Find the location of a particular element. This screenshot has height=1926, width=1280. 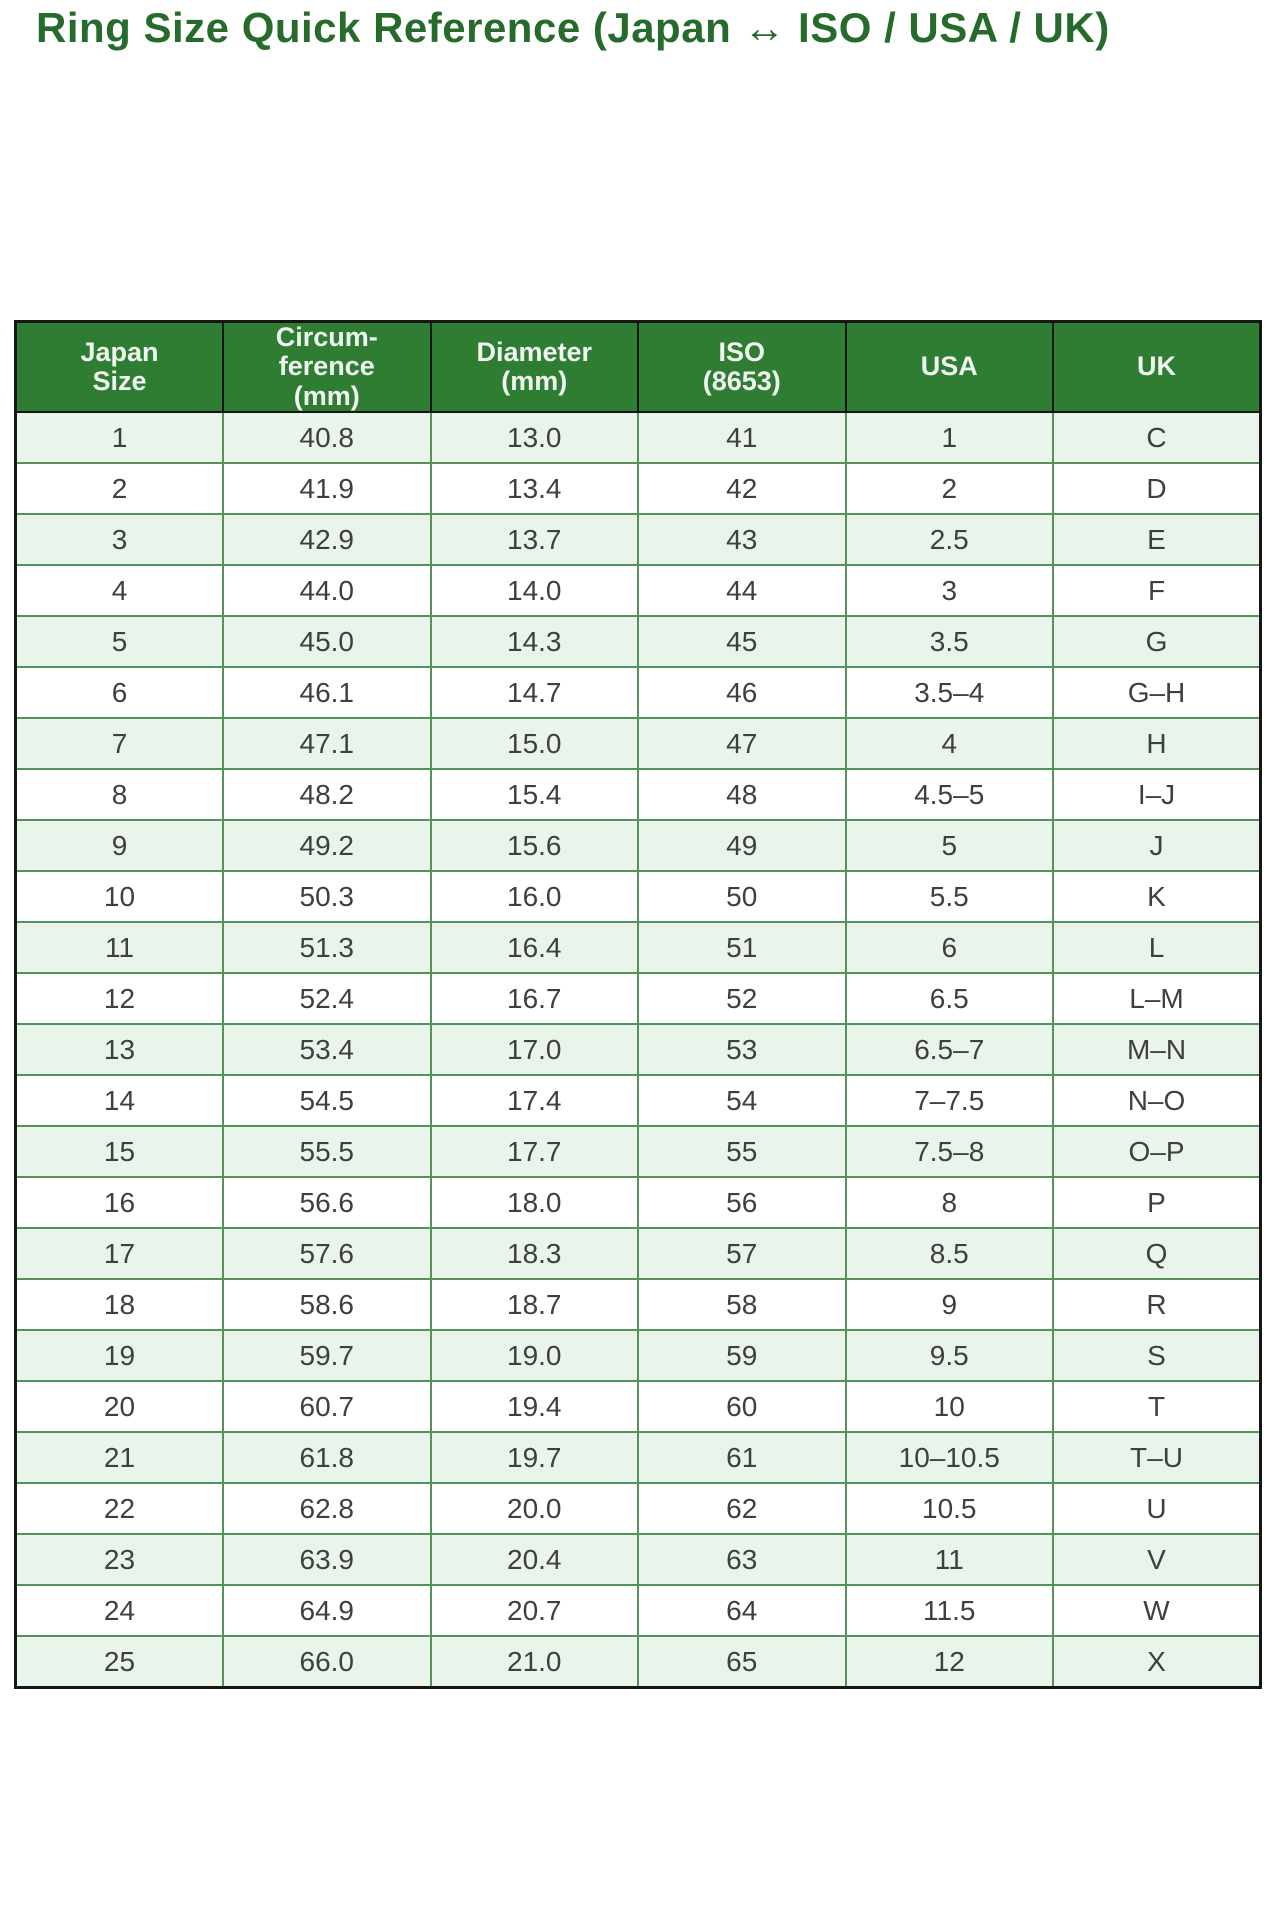

table-row: 1 40.8 13.0 41 1 C is located at coordinates (638, 437).